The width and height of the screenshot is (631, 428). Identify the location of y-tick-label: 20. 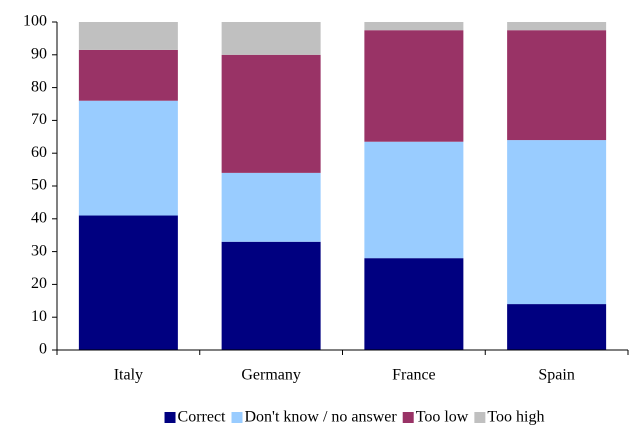
(39, 283).